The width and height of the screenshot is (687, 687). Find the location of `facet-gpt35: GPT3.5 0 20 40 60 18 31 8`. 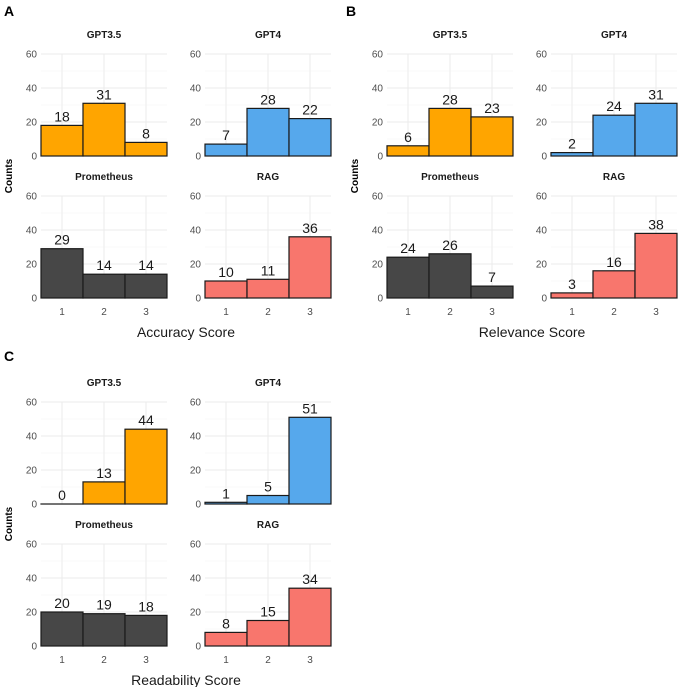

facet-gpt35: GPT3.5 0 20 40 60 18 31 8 is located at coordinates (97, 96).